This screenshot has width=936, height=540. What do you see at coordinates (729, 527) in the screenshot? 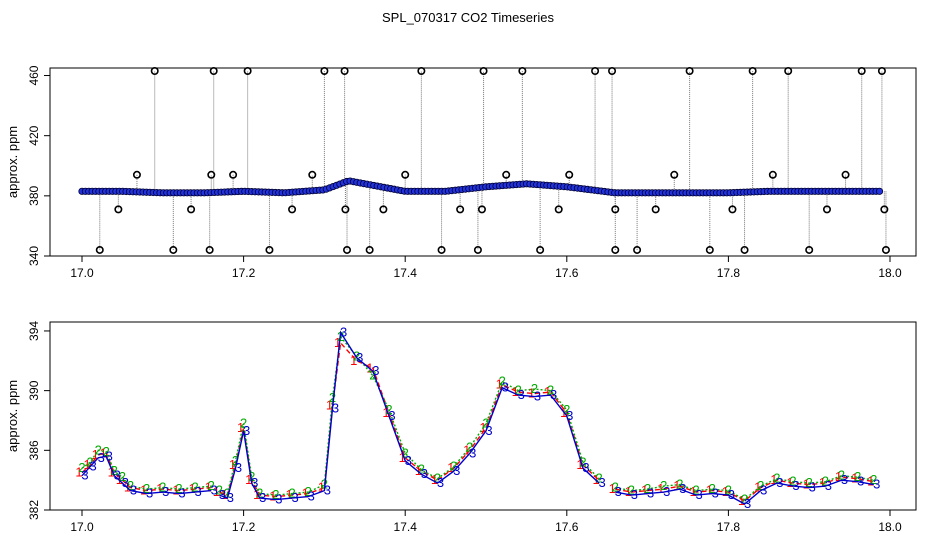
I see `bottom-x-tick-label: 17.8` at bounding box center [729, 527].